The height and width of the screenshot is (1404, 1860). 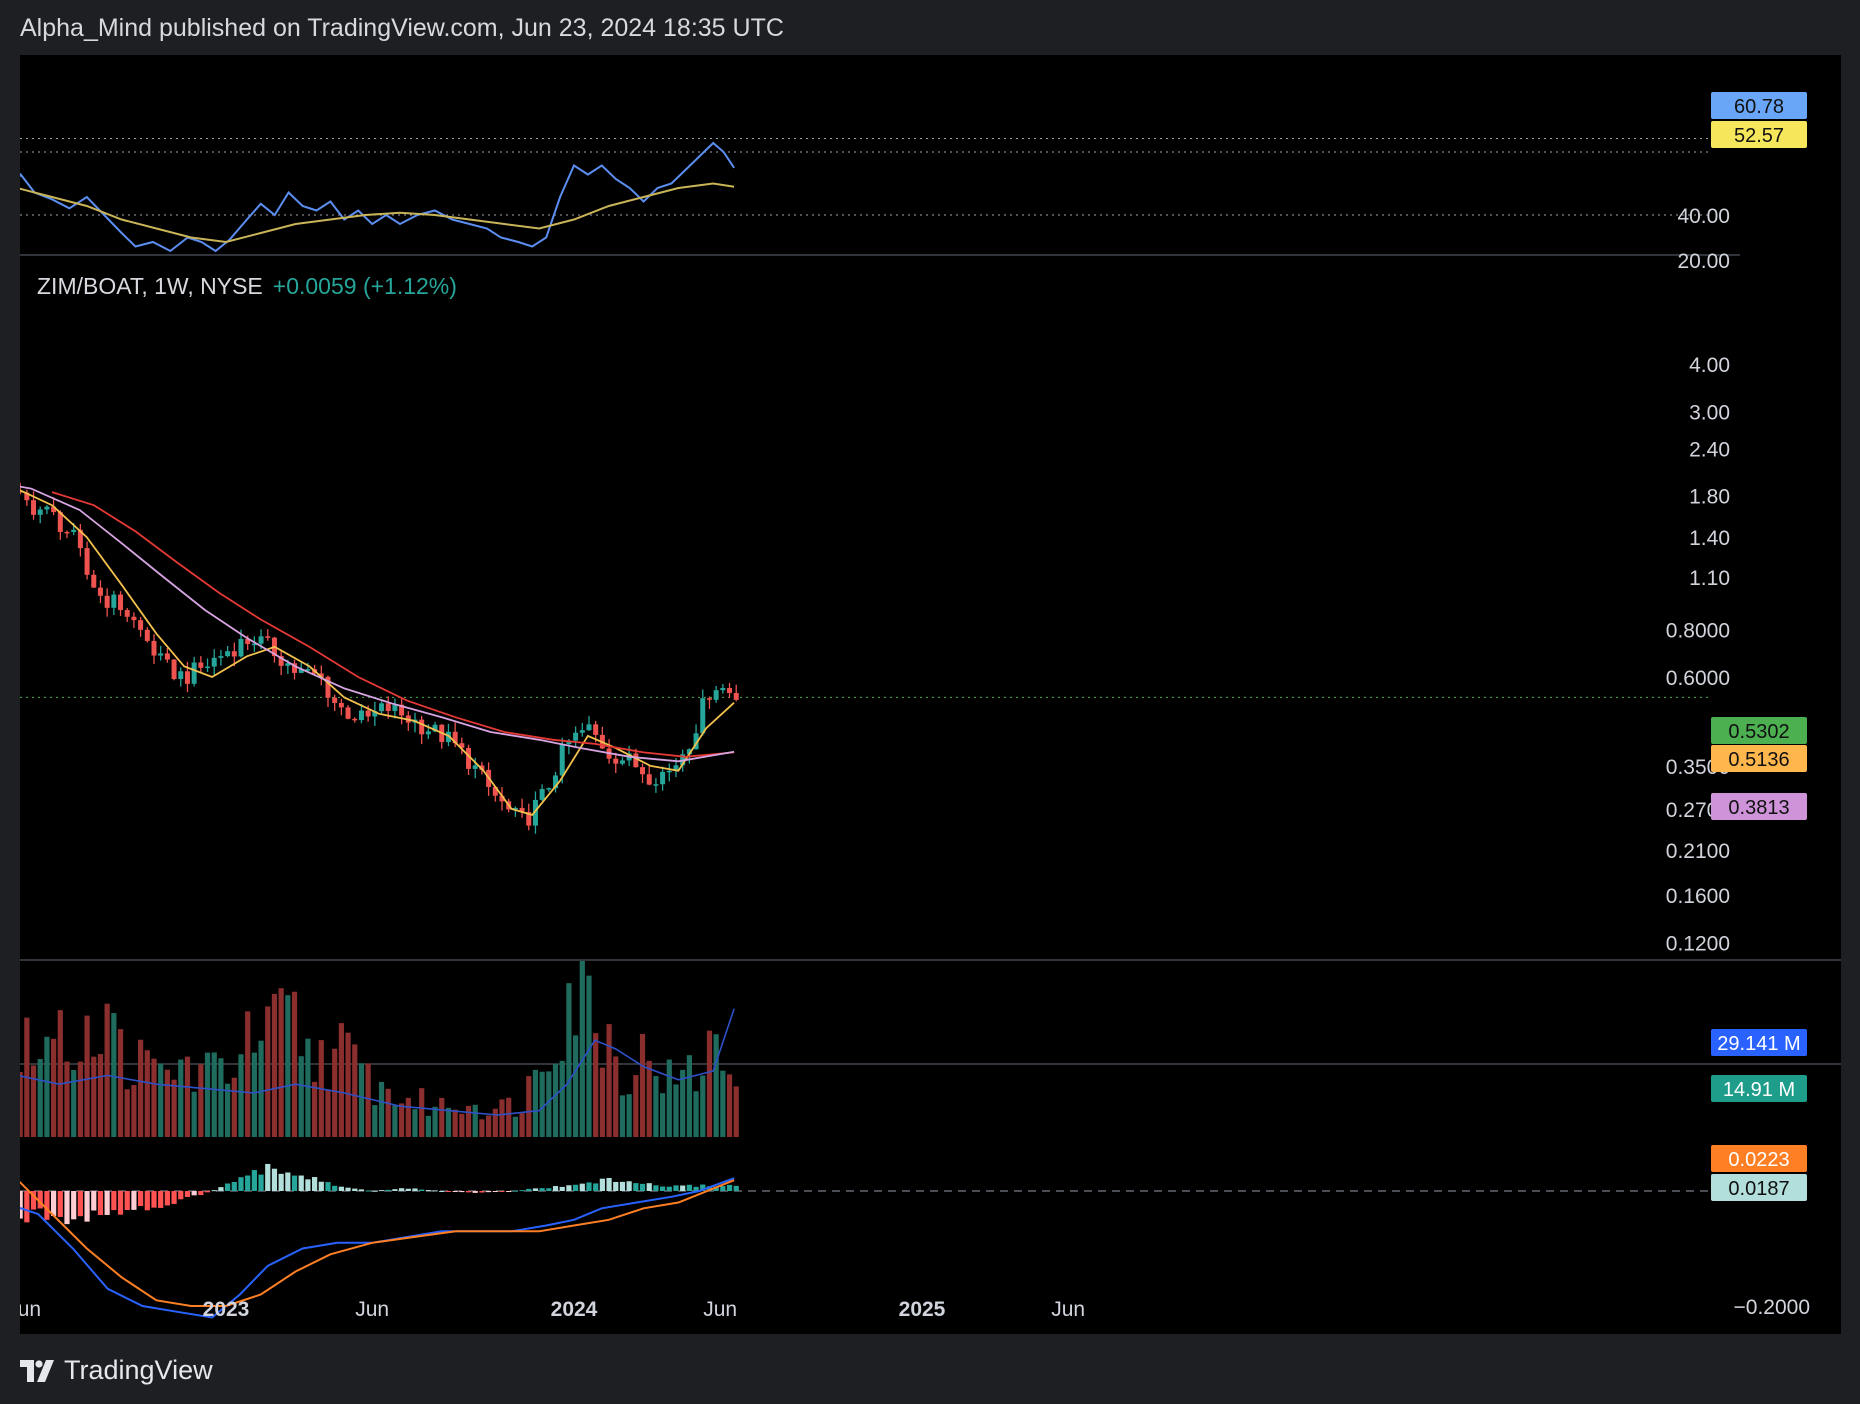 I want to click on price-tick-label: 0.6000, so click(x=1698, y=678).